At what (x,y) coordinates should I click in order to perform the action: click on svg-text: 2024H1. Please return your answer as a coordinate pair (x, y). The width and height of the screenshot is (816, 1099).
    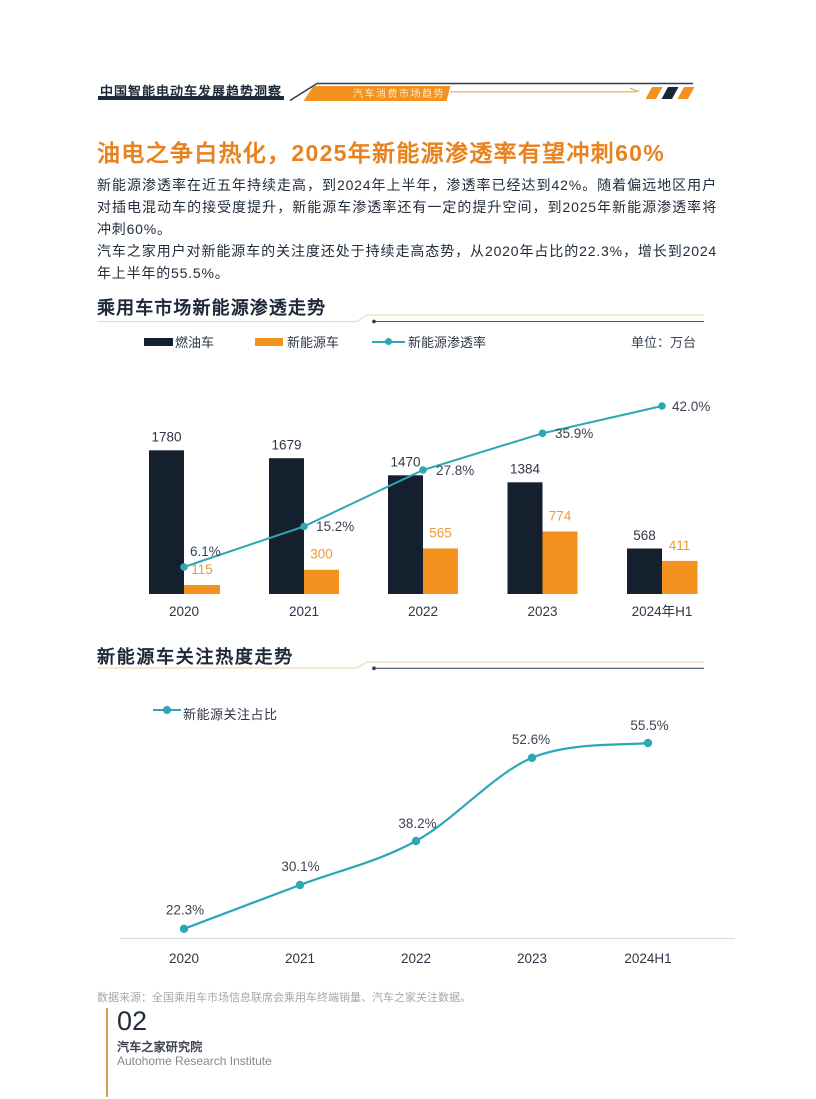
    Looking at the image, I should click on (647, 958).